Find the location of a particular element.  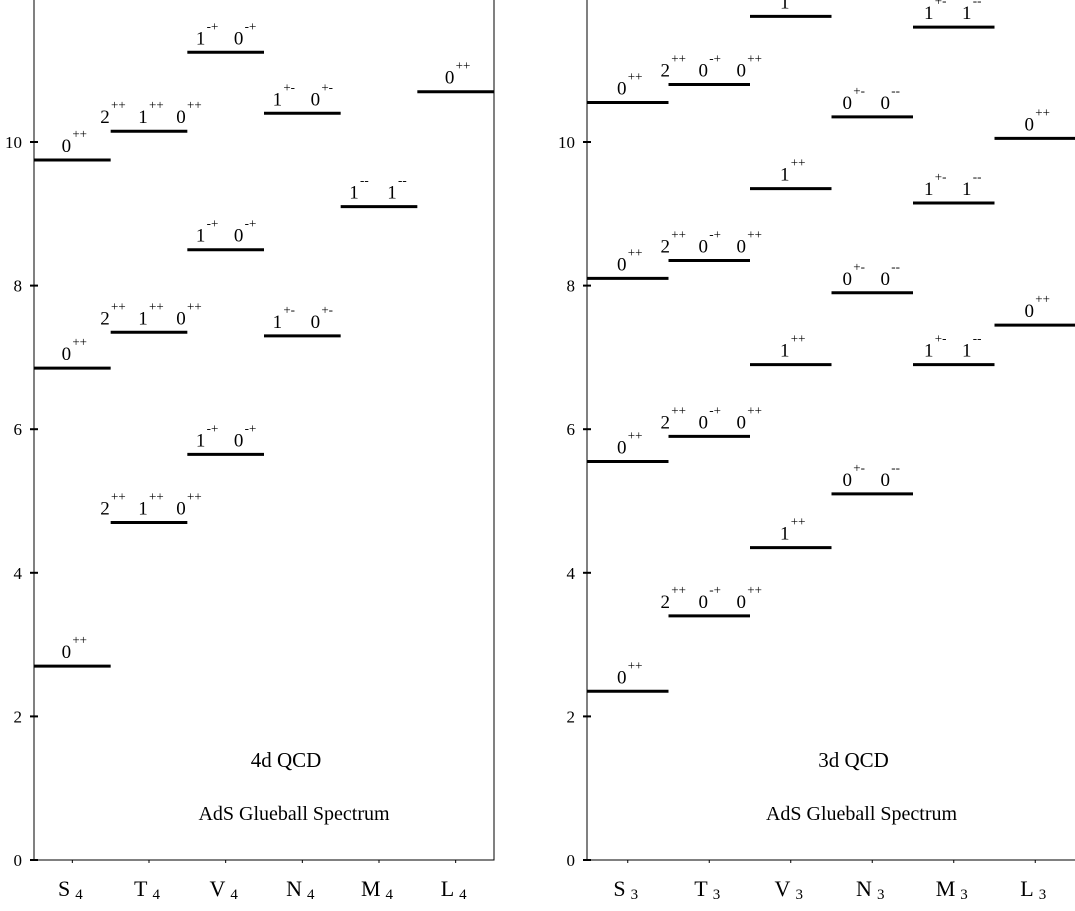

panel-subtitle: AdS Glueball Spectrum is located at coordinates (862, 814).